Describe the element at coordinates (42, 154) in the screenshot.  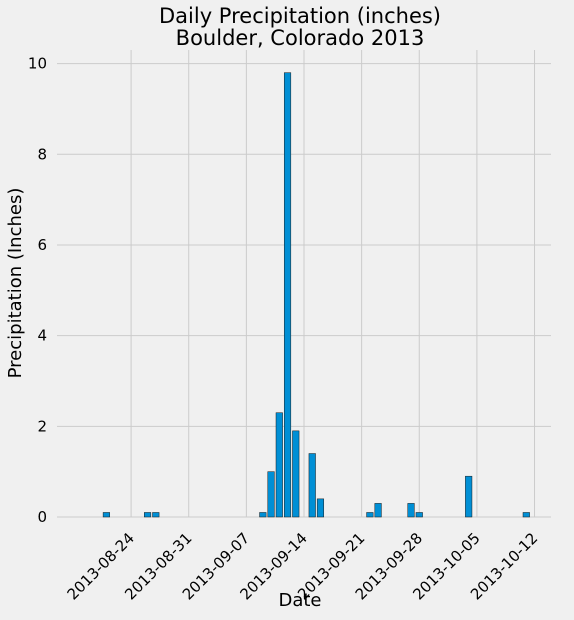
I see `y-tick-label: 8` at that location.